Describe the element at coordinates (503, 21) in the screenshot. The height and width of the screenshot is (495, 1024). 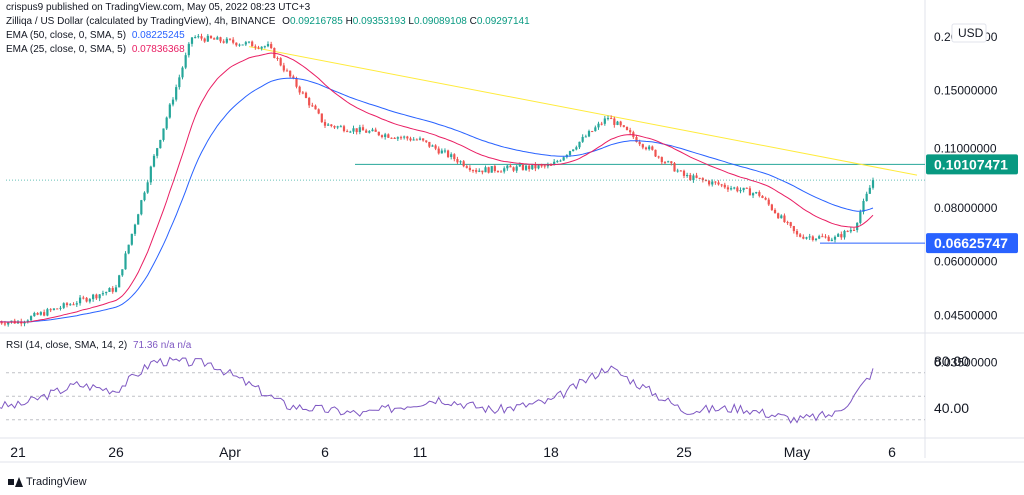
I see `ohlc-c-value: 0.09297141` at that location.